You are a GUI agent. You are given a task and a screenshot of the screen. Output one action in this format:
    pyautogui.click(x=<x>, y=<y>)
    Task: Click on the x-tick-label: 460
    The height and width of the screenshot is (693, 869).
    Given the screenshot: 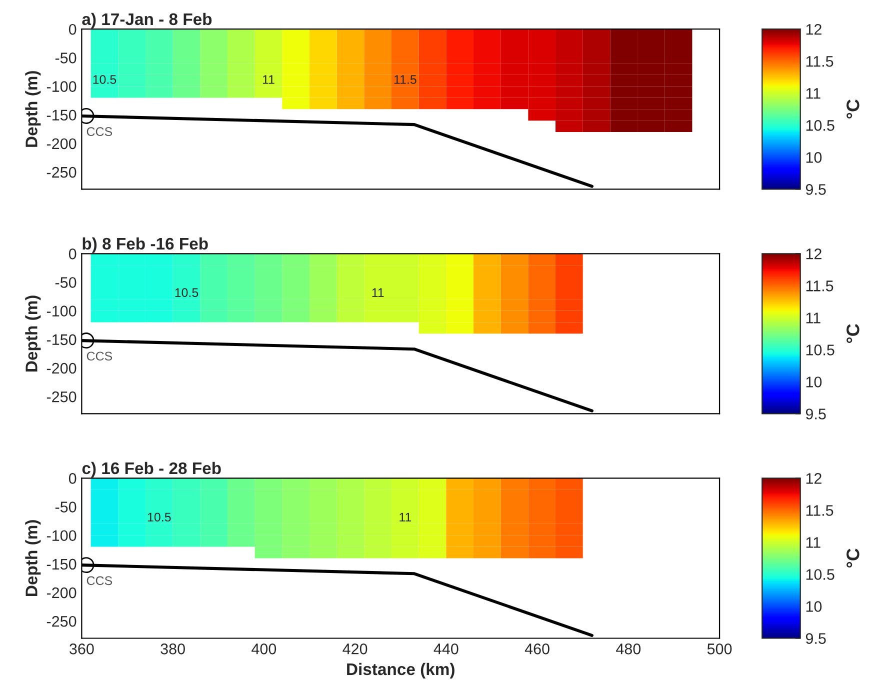 What is the action you would take?
    pyautogui.click(x=537, y=649)
    